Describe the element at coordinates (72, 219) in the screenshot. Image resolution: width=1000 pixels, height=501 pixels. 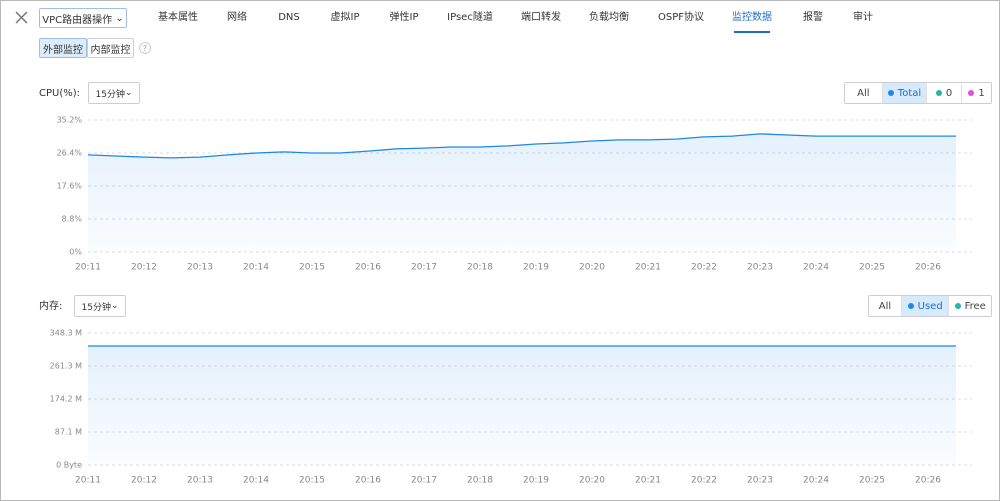
I see `y-tick-label: 8.8%` at that location.